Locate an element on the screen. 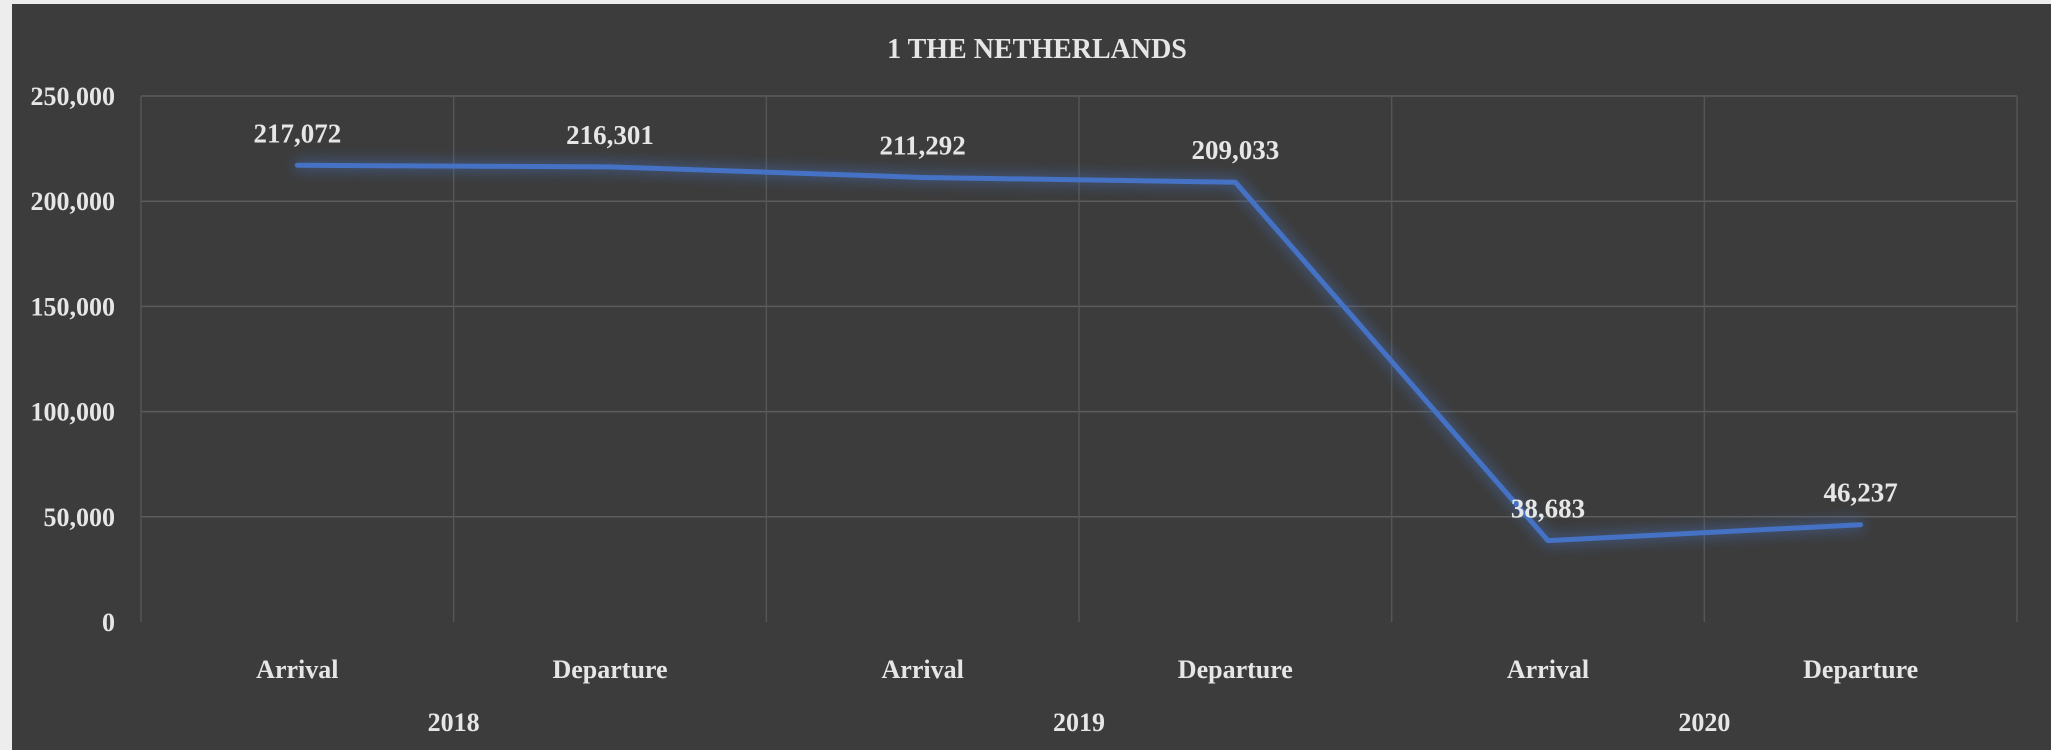  data-label: 38,683 is located at coordinates (1548, 509).